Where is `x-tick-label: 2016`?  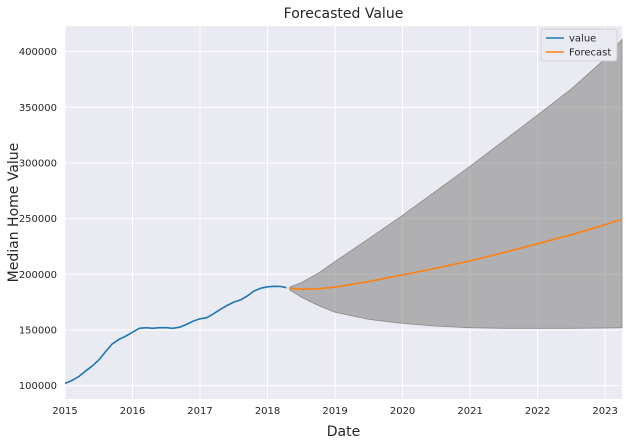
x-tick-label: 2016 is located at coordinates (132, 411).